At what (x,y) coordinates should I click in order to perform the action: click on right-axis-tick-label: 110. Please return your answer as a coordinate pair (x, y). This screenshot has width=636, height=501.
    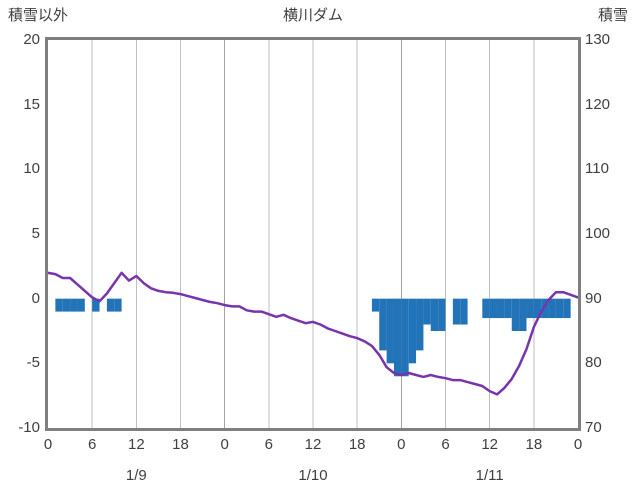
    Looking at the image, I should click on (597, 169).